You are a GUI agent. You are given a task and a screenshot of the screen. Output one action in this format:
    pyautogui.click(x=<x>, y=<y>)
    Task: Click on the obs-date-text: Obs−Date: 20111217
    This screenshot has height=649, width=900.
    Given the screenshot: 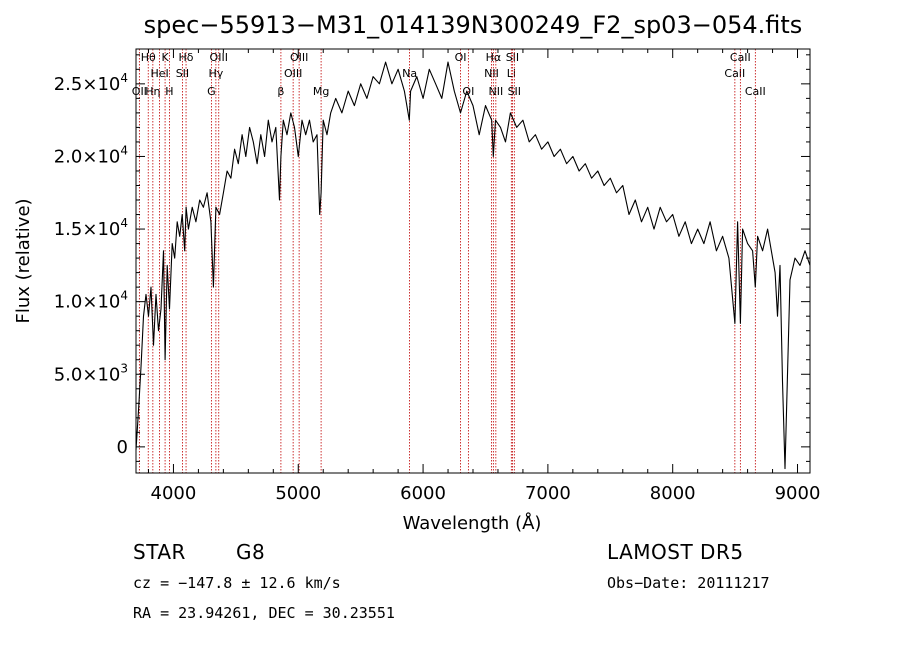 What is the action you would take?
    pyautogui.click(x=688, y=583)
    